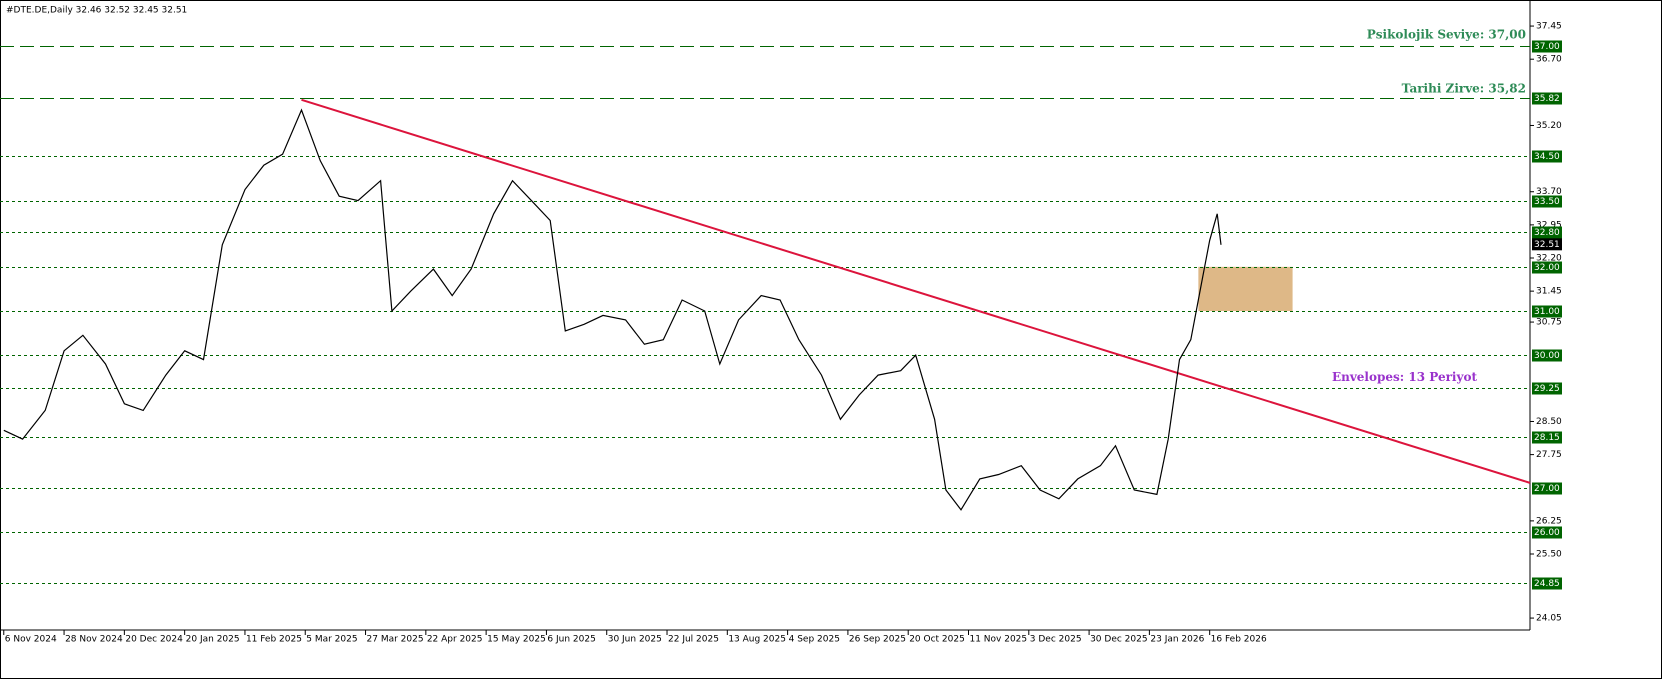 This screenshot has height=679, width=1662. What do you see at coordinates (1549, 555) in the screenshot?
I see `y-tick-label: 25.50` at bounding box center [1549, 555].